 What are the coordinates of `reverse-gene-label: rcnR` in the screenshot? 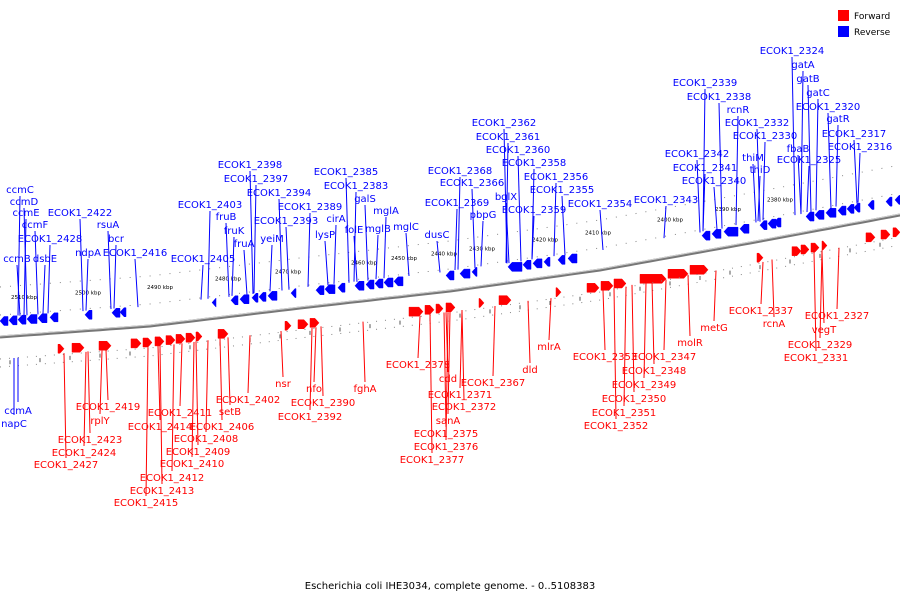 It's located at (738, 110).